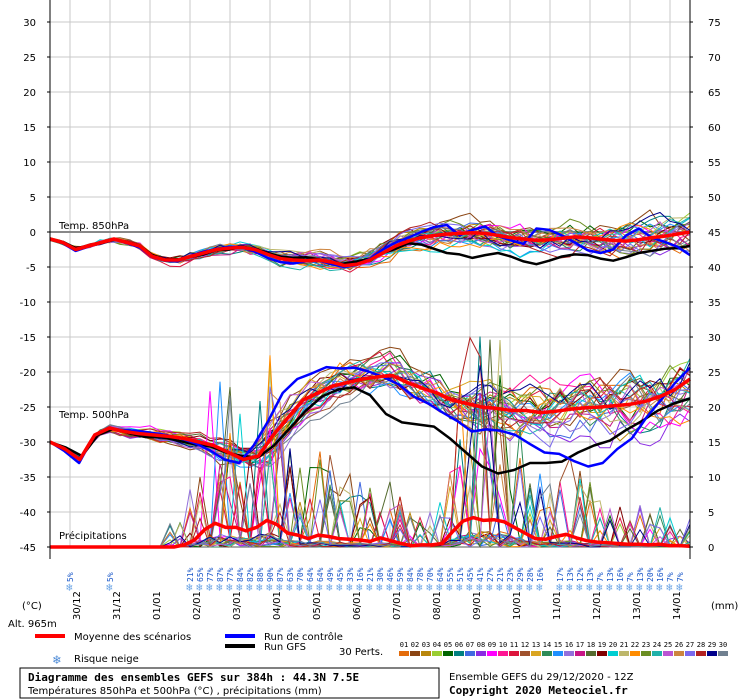  Describe the element at coordinates (33, 233) in the screenshot. I see `left-tick-label: 0` at that location.